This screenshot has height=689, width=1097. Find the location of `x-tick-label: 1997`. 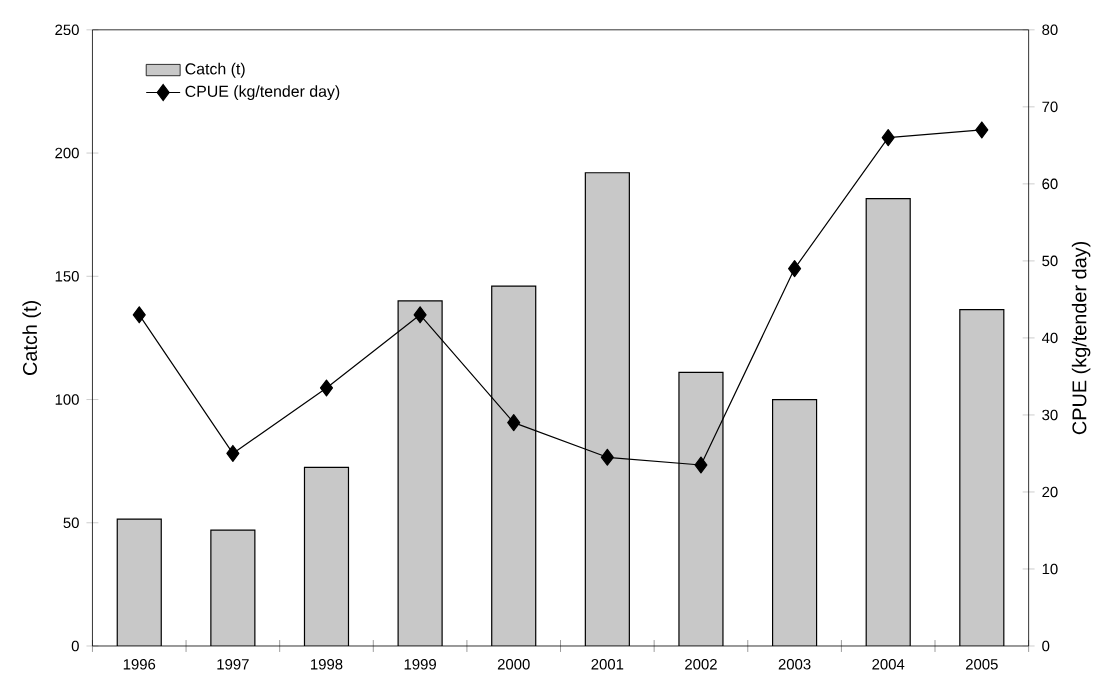

x-tick-label: 1997 is located at coordinates (233, 664).